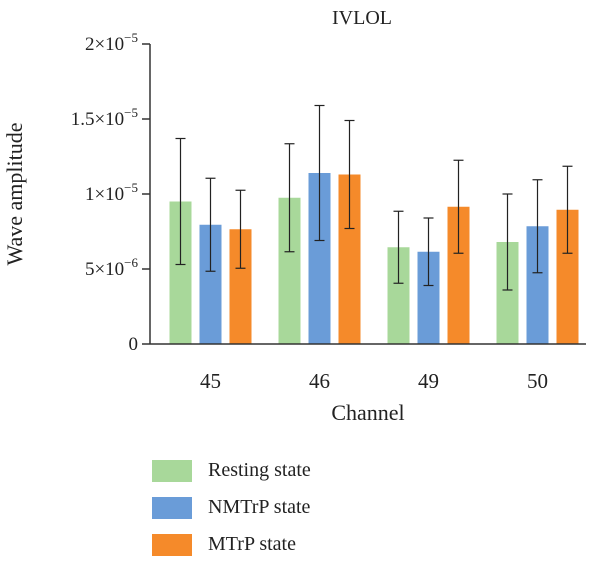  What do you see at coordinates (252, 544) in the screenshot?
I see `legend-label: MTrP state` at bounding box center [252, 544].